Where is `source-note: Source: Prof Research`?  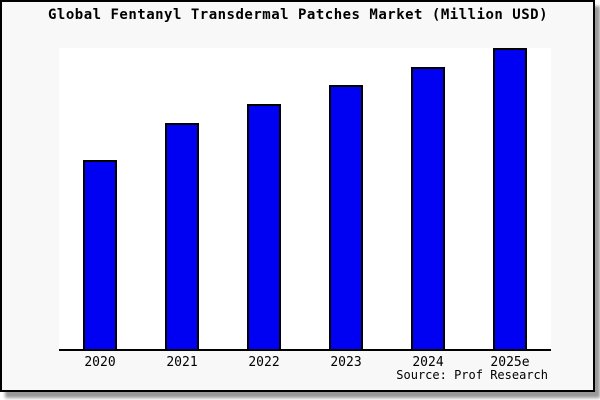 source-note: Source: Prof Research is located at coordinates (472, 375).